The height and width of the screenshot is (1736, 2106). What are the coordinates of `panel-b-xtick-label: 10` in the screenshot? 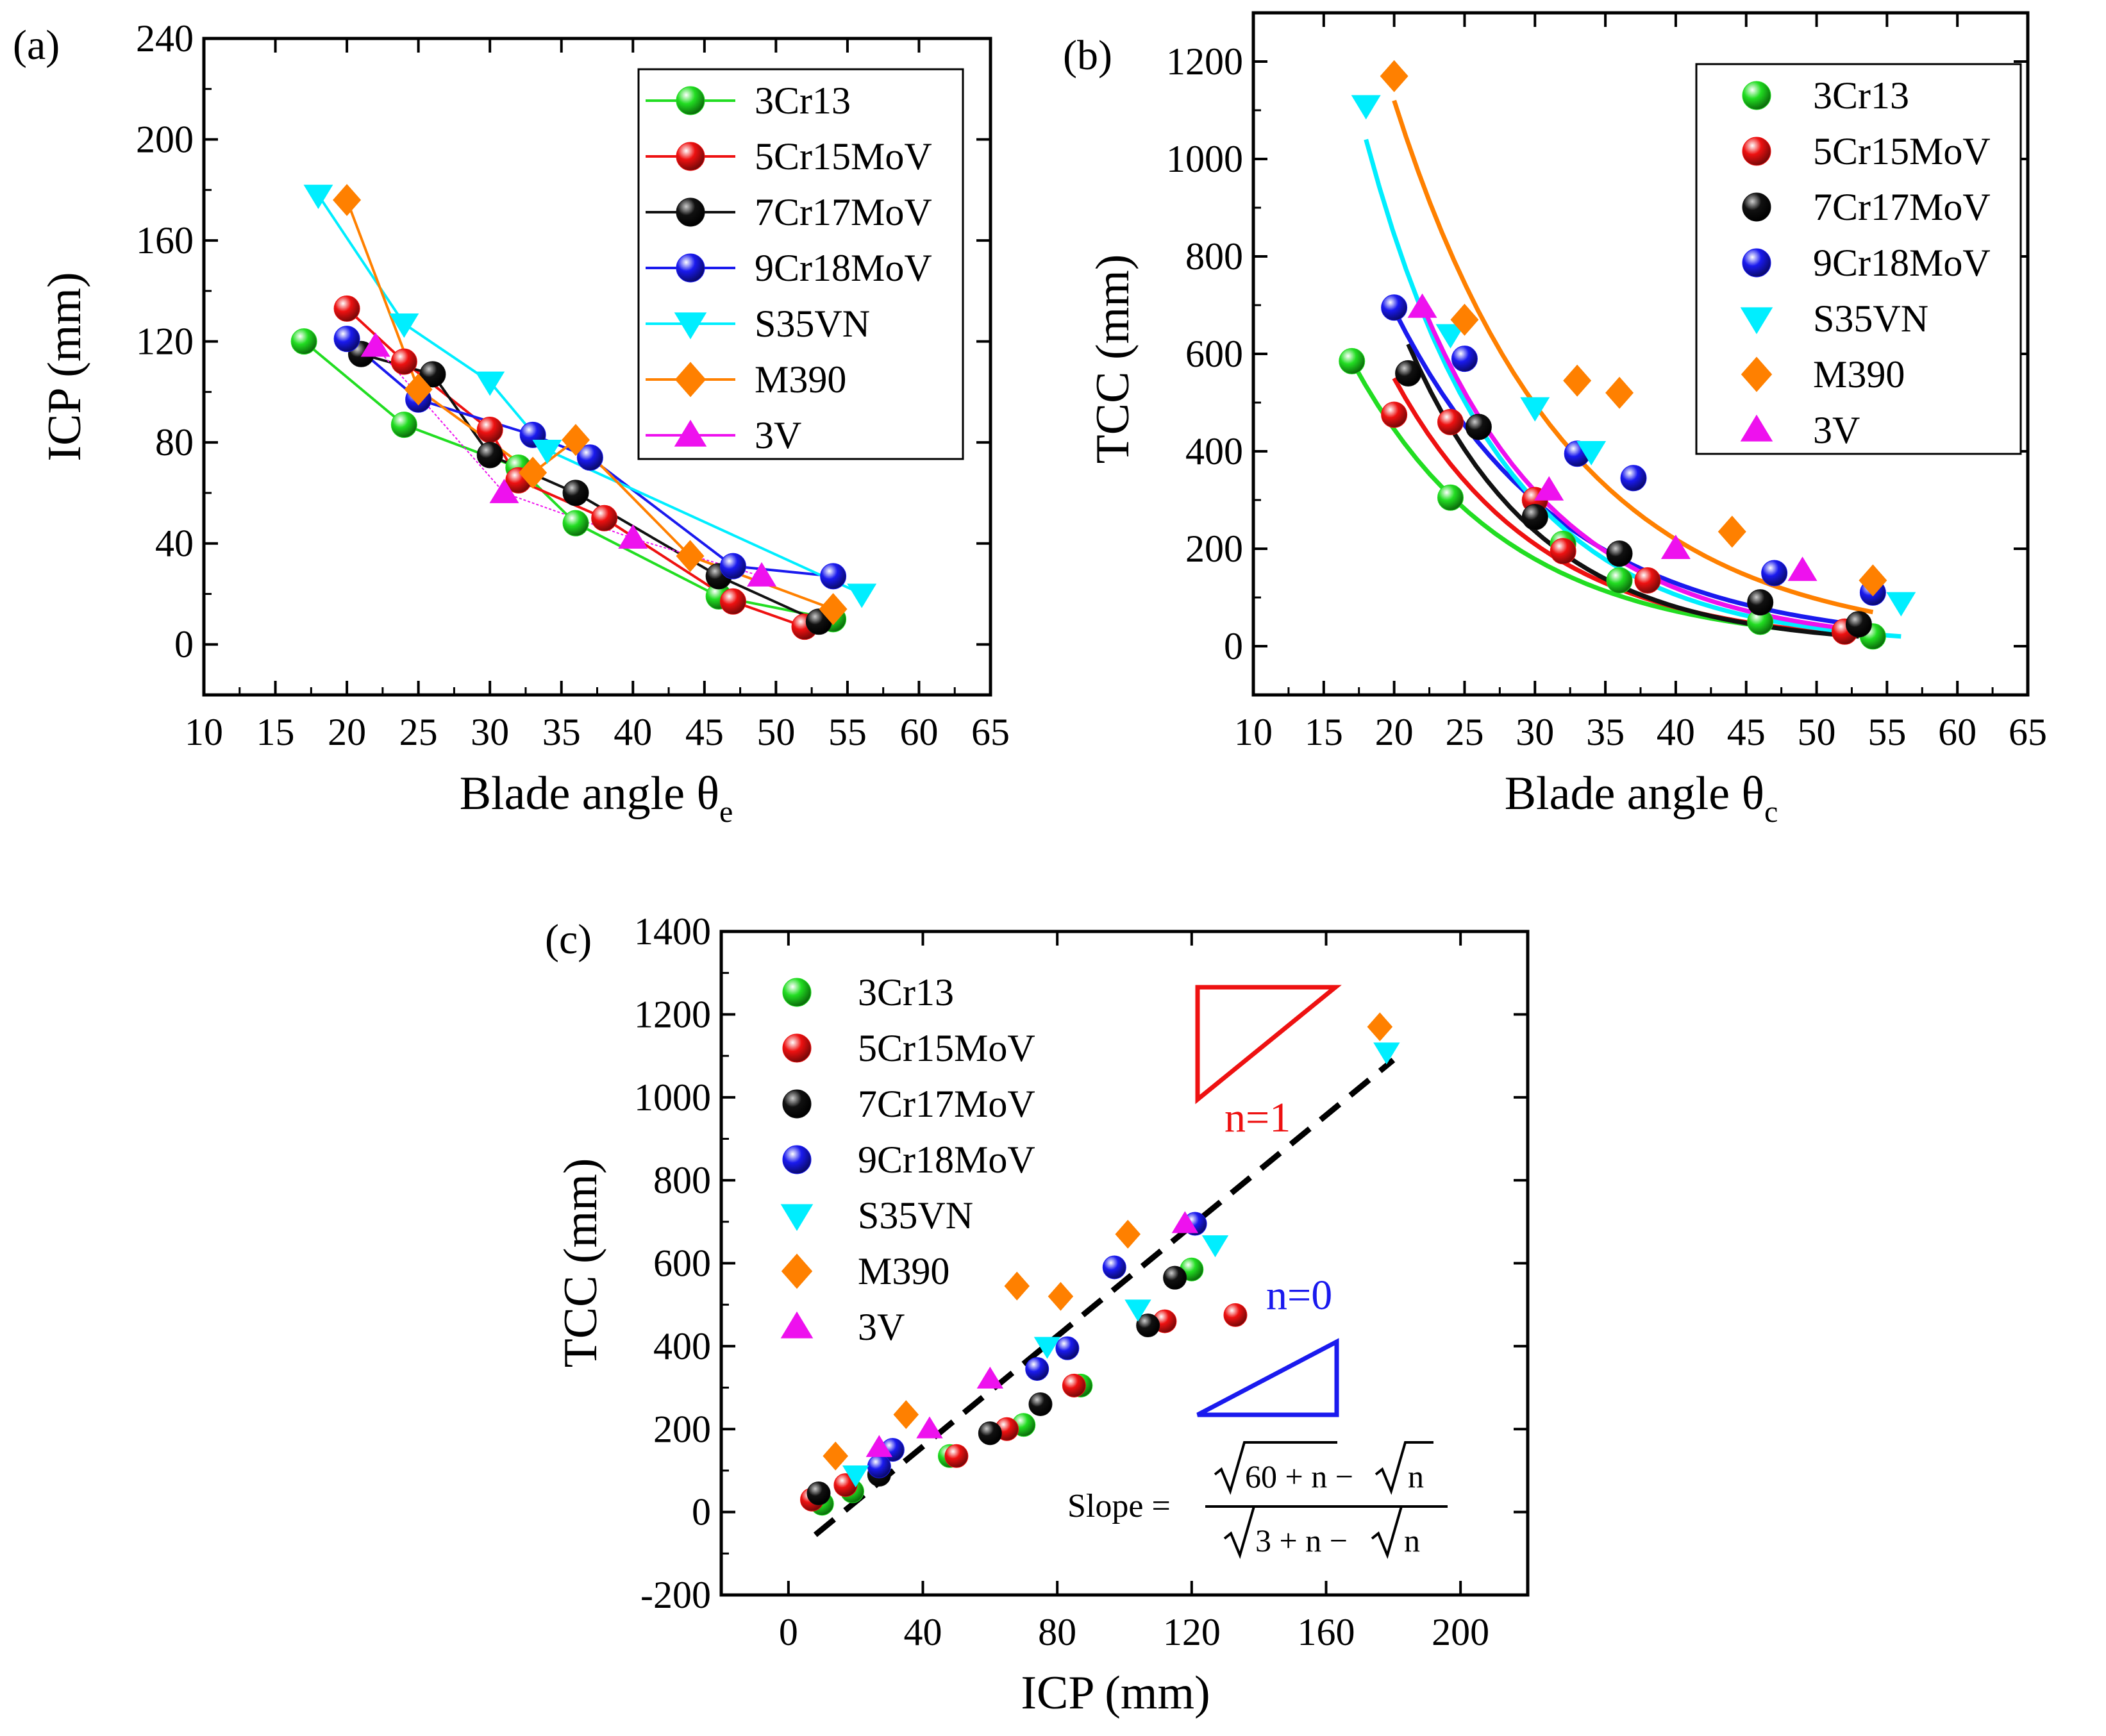 It's located at (1253, 732).